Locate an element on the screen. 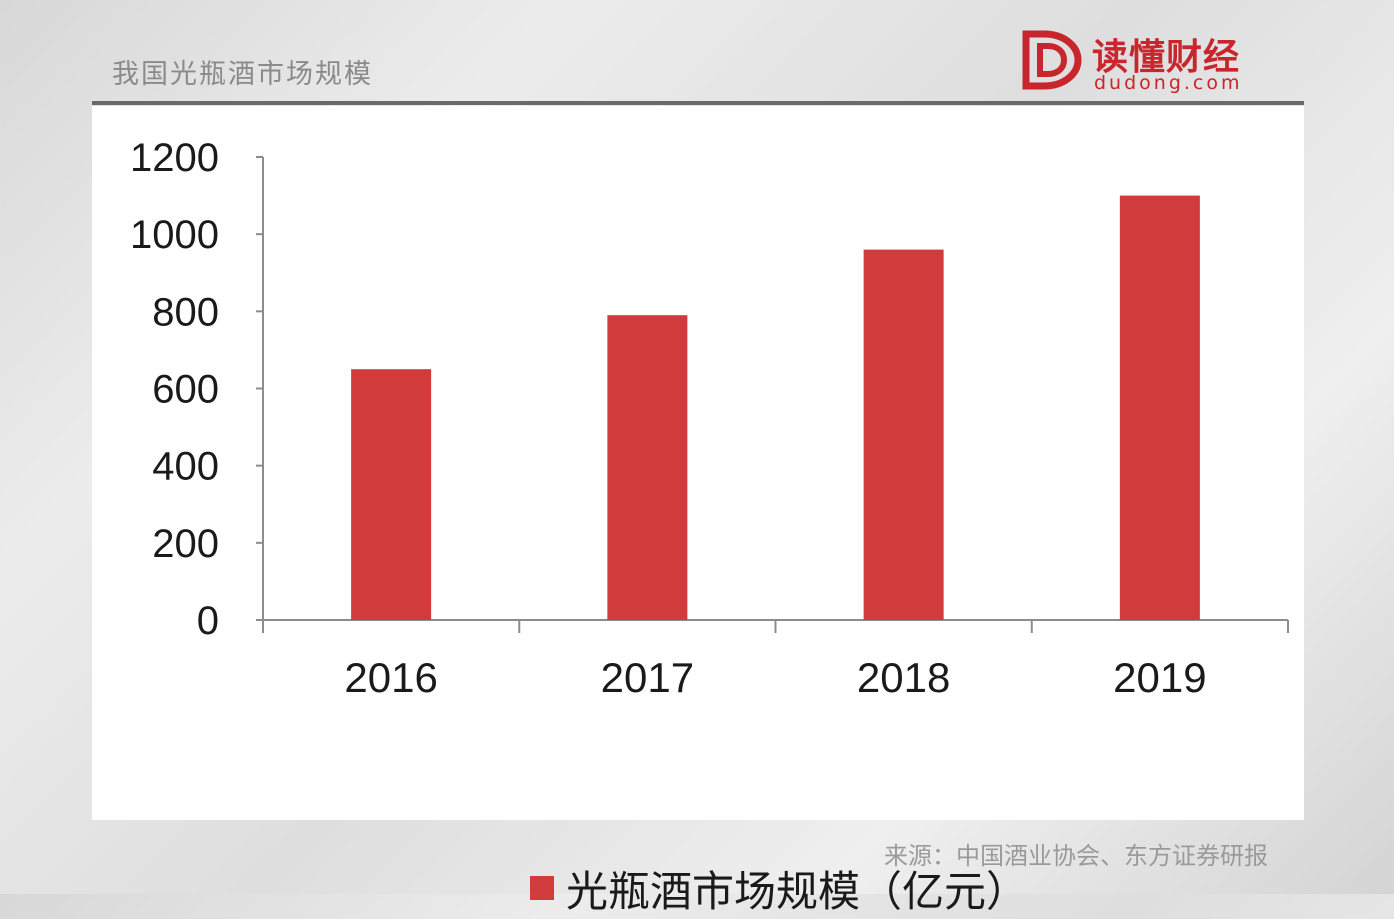 This screenshot has width=1394, height=919. logo-url: dudong.com is located at coordinates (1168, 83).